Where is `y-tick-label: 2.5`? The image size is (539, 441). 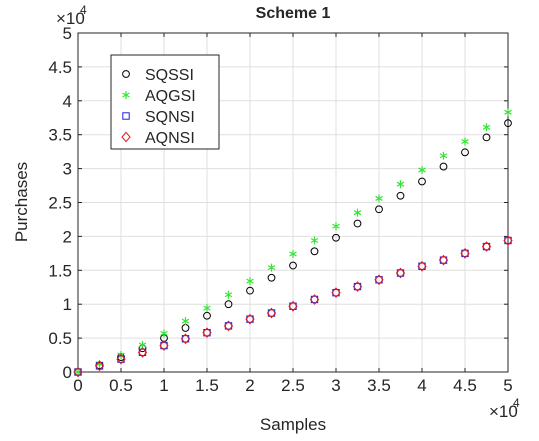 y-tick-label: 2.5 is located at coordinates (60, 203).